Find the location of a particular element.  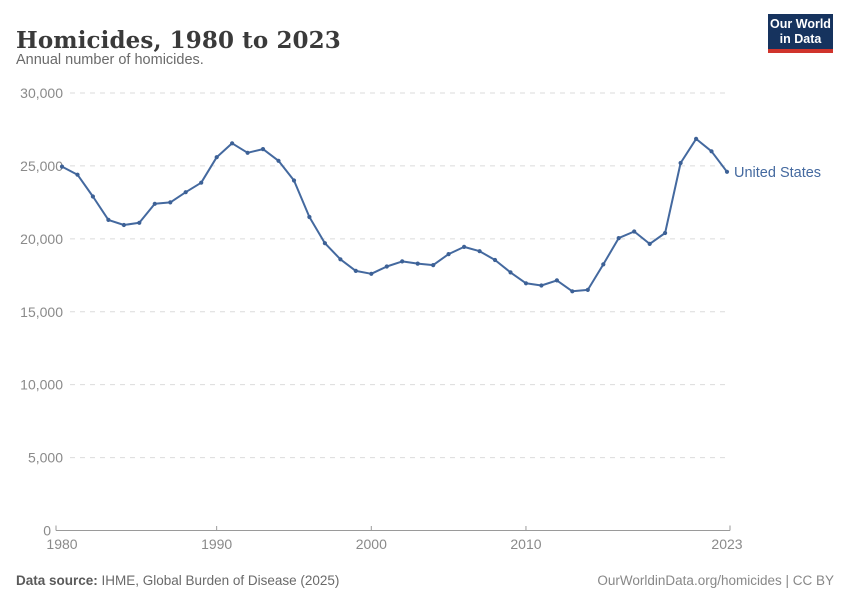

y-tick-label: 10,000 is located at coordinates (41, 385).